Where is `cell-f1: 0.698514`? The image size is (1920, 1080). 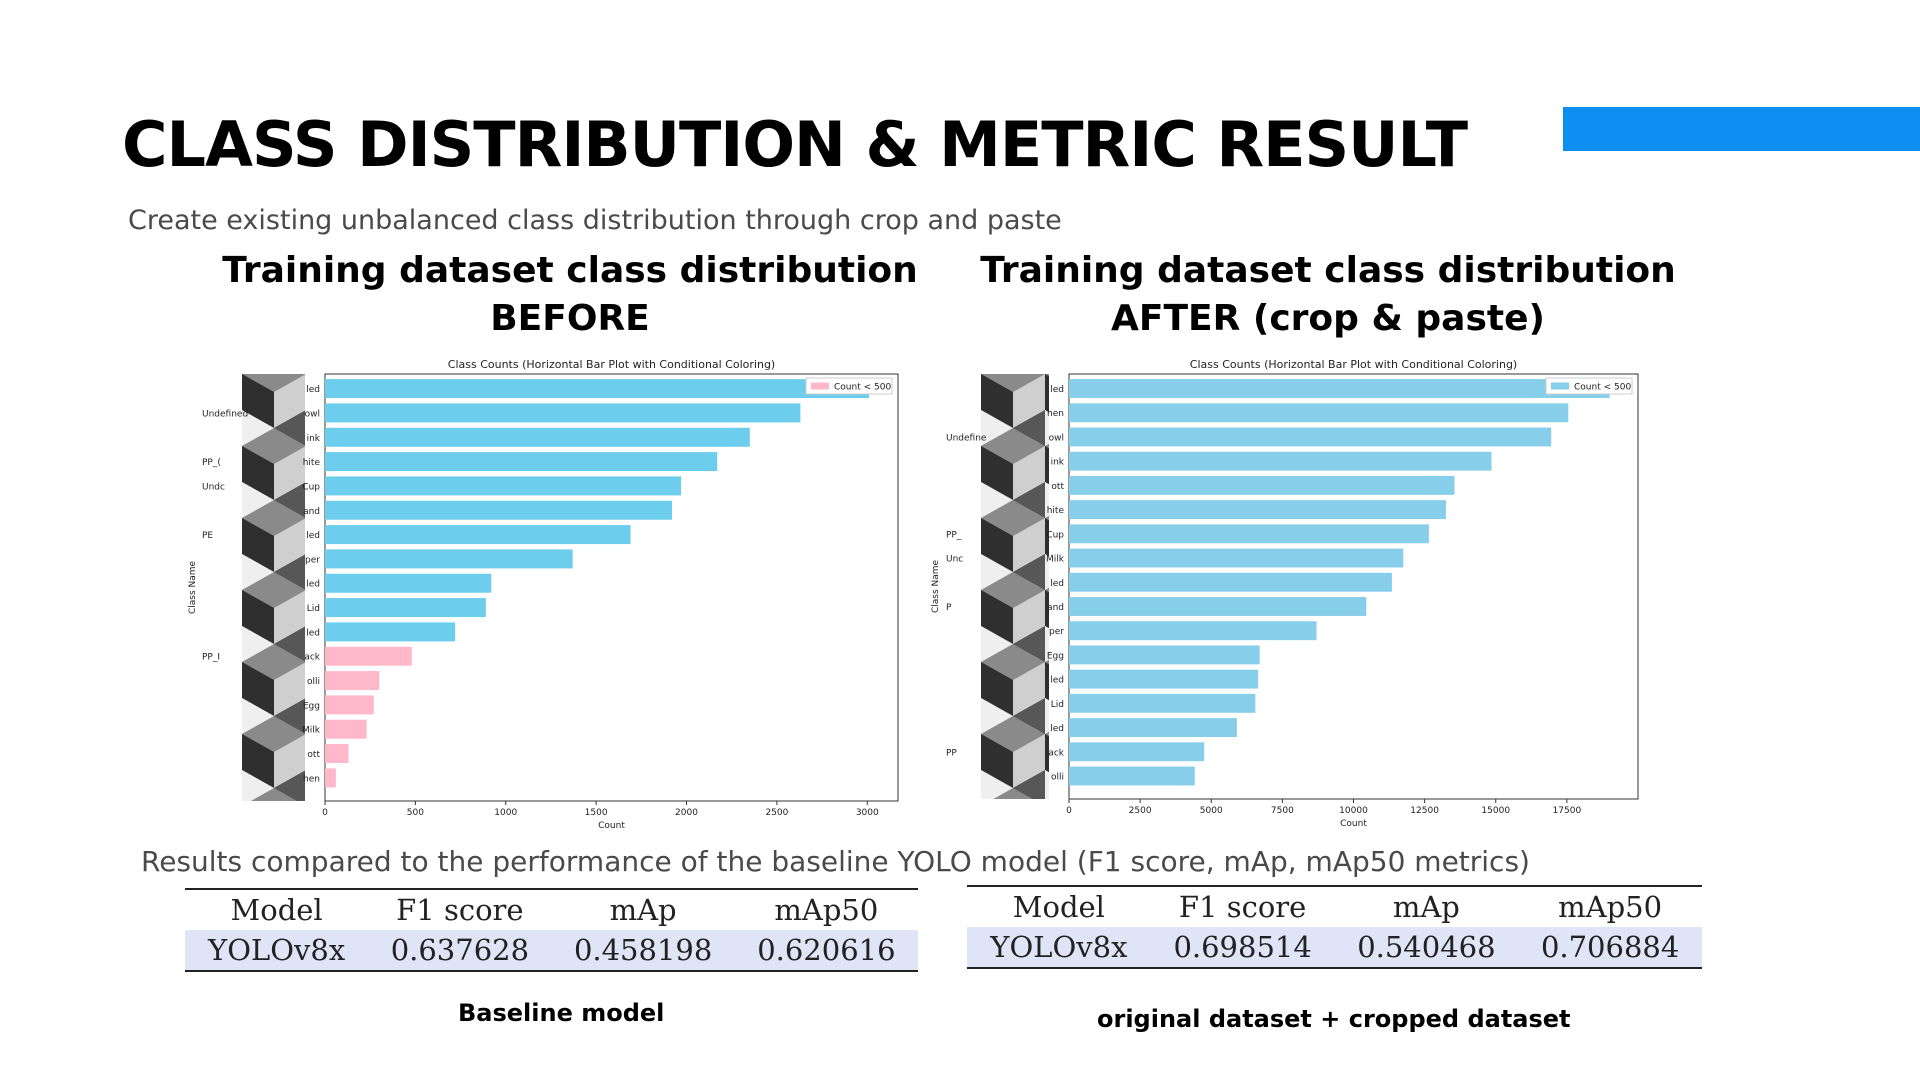 cell-f1: 0.698514 is located at coordinates (1242, 947).